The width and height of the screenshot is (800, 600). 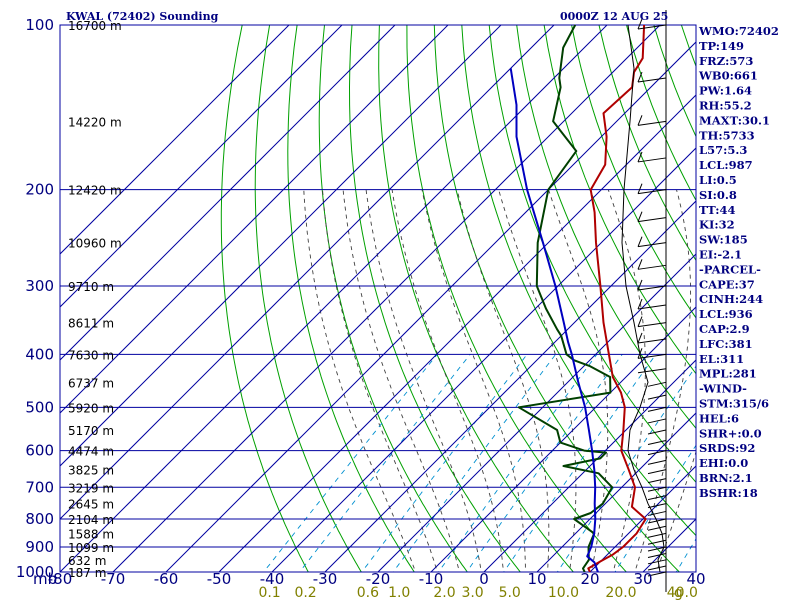 I want to click on station-title: KWAL (72402) Sounding, so click(x=142, y=16).